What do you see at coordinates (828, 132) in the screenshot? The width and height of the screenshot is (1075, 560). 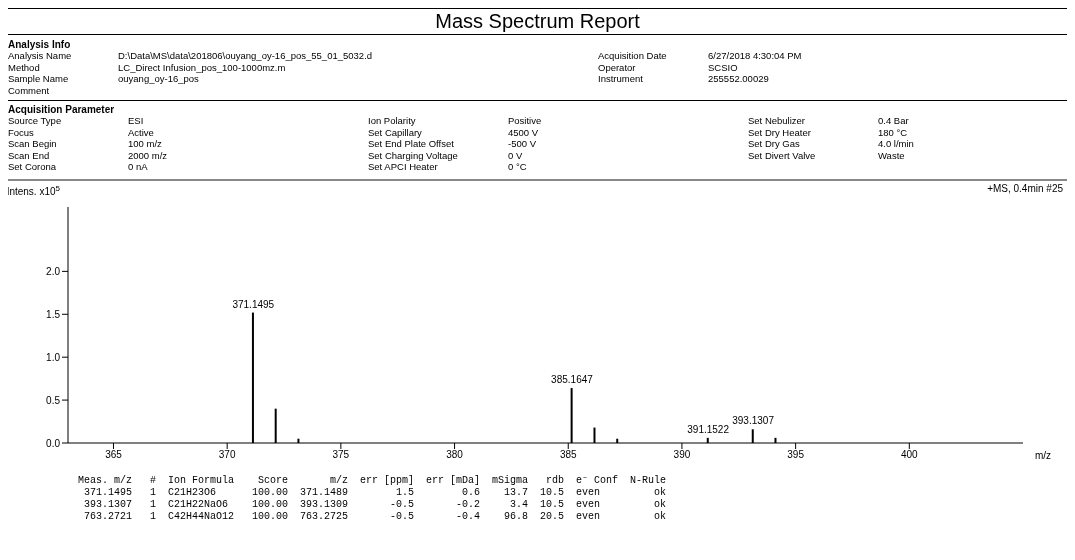 I see `text: Set Dry Heater 180 °C` at bounding box center [828, 132].